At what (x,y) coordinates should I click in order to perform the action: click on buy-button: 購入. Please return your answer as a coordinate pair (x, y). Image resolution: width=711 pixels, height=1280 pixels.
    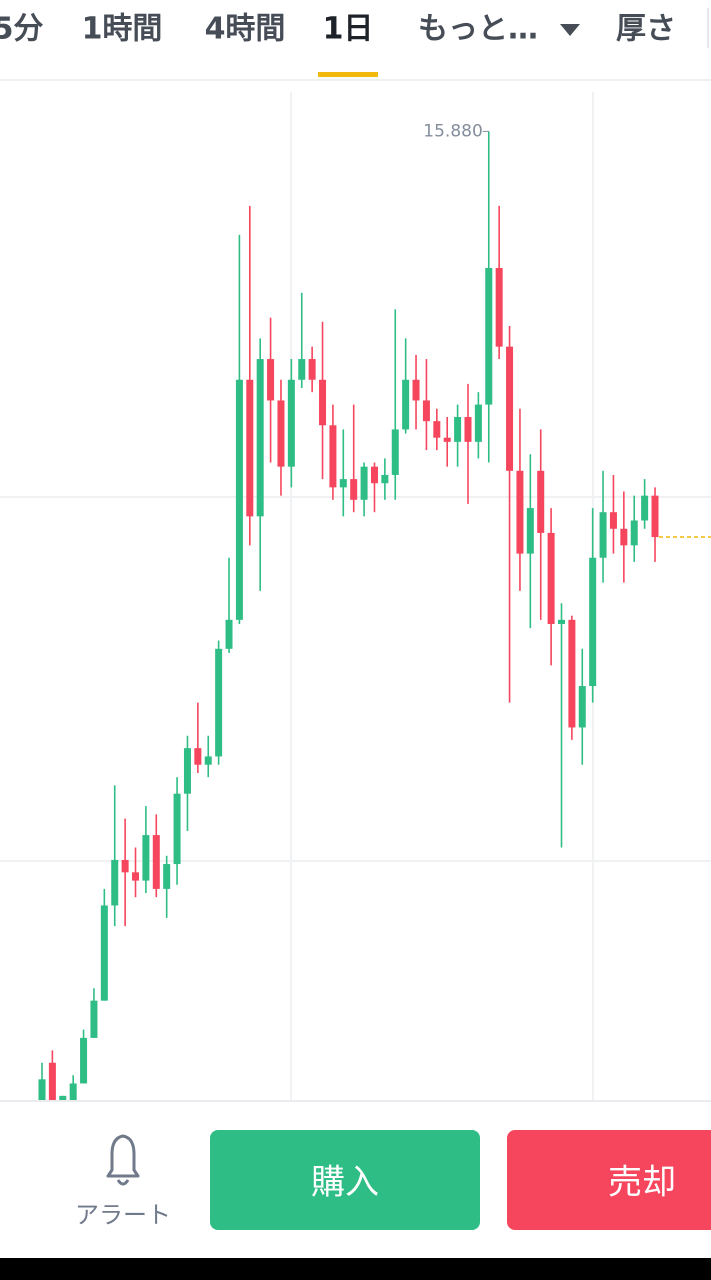
    Looking at the image, I should click on (345, 1180).